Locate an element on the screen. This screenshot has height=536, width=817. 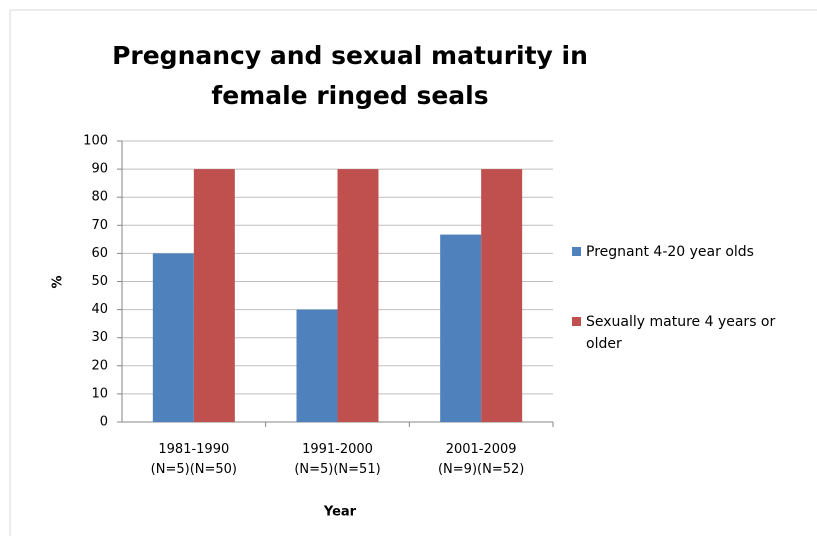
y-tick-label: 80 is located at coordinates (99, 197).